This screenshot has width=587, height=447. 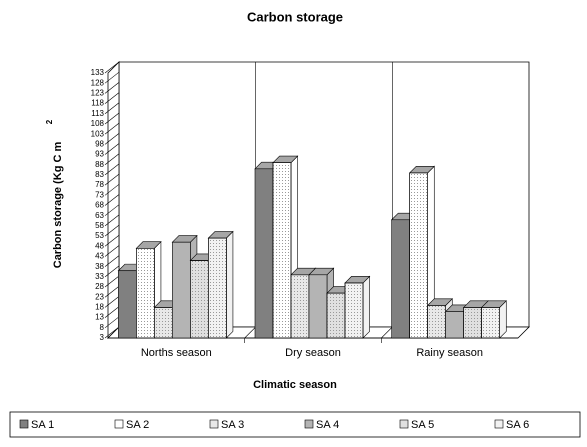 I want to click on legend-label: SA 1, so click(x=42, y=425).